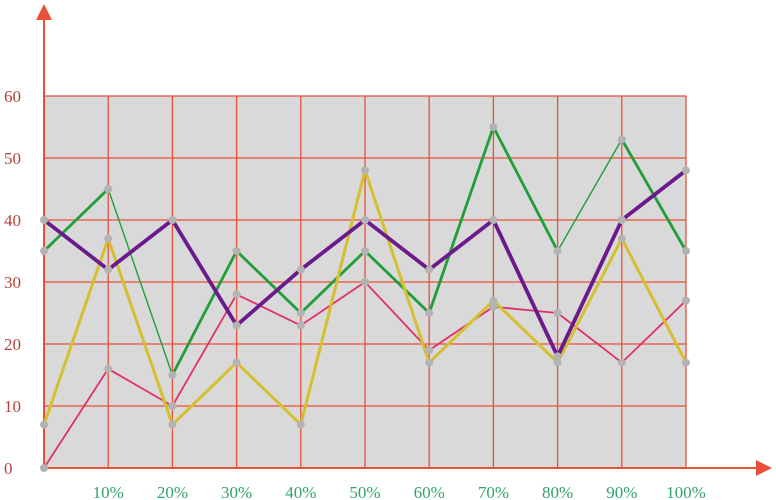 The height and width of the screenshot is (500, 776). I want to click on x-tick-label: 80%, so click(557, 491).